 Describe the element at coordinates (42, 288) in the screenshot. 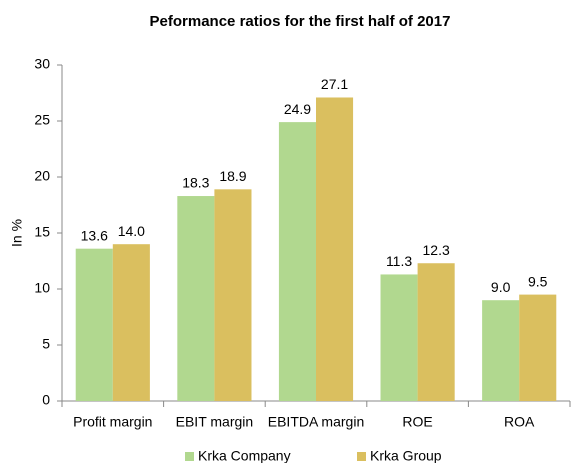

I see `y-tick-label: 10` at that location.